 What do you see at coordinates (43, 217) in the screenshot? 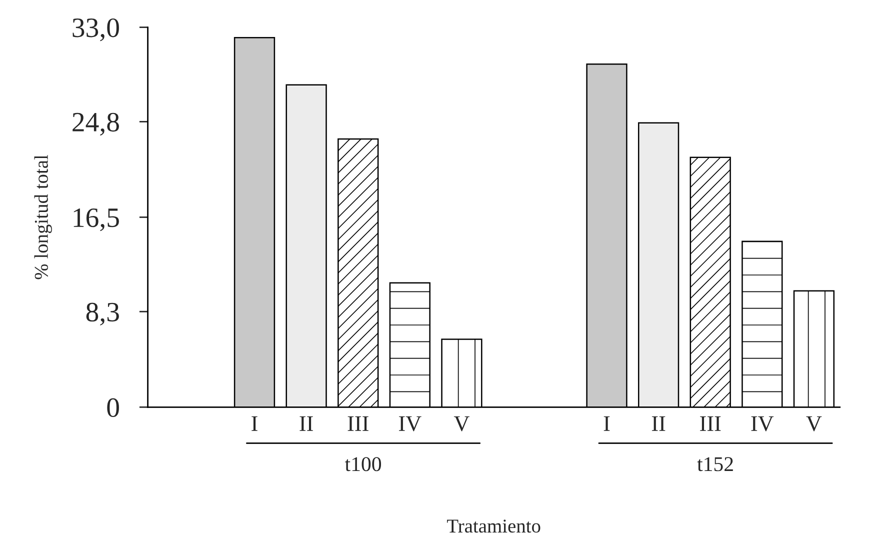
I see `y-axis-title: % longitud total` at bounding box center [43, 217].